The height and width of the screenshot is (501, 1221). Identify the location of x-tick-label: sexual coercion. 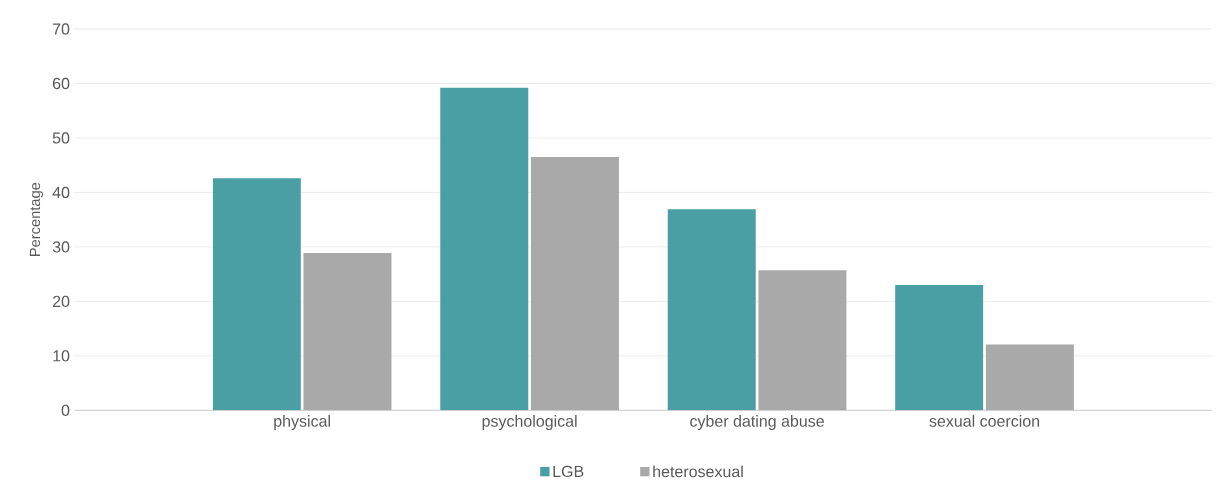
(984, 421).